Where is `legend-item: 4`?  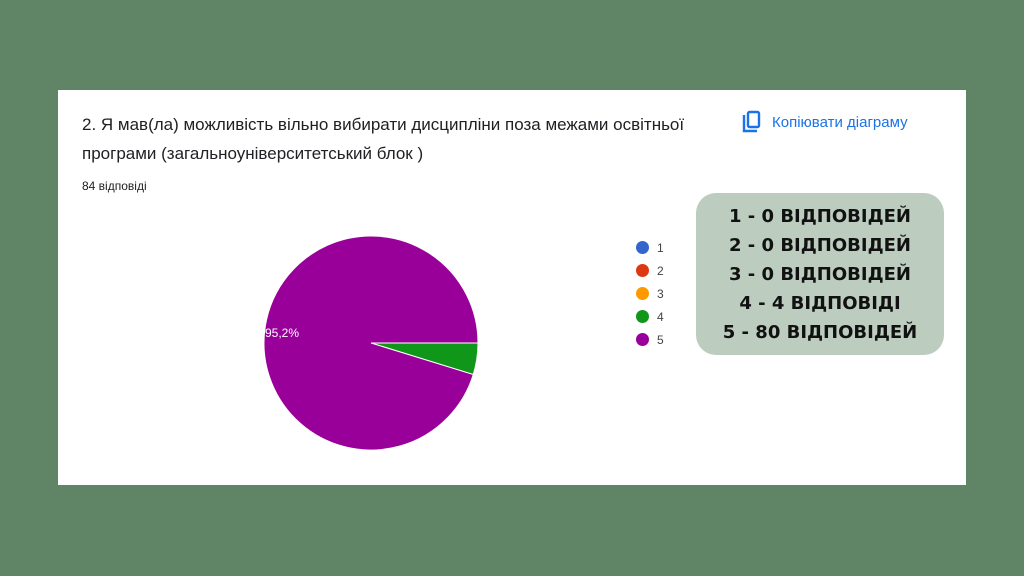 legend-item: 4 is located at coordinates (650, 316).